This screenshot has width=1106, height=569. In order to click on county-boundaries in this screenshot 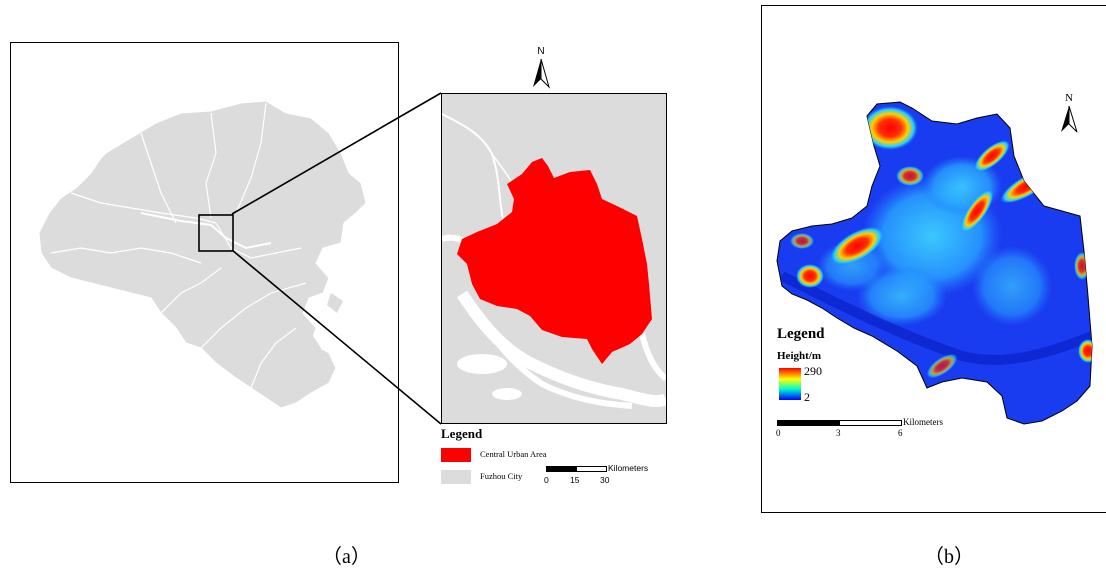, I will do `click(178, 245)`.